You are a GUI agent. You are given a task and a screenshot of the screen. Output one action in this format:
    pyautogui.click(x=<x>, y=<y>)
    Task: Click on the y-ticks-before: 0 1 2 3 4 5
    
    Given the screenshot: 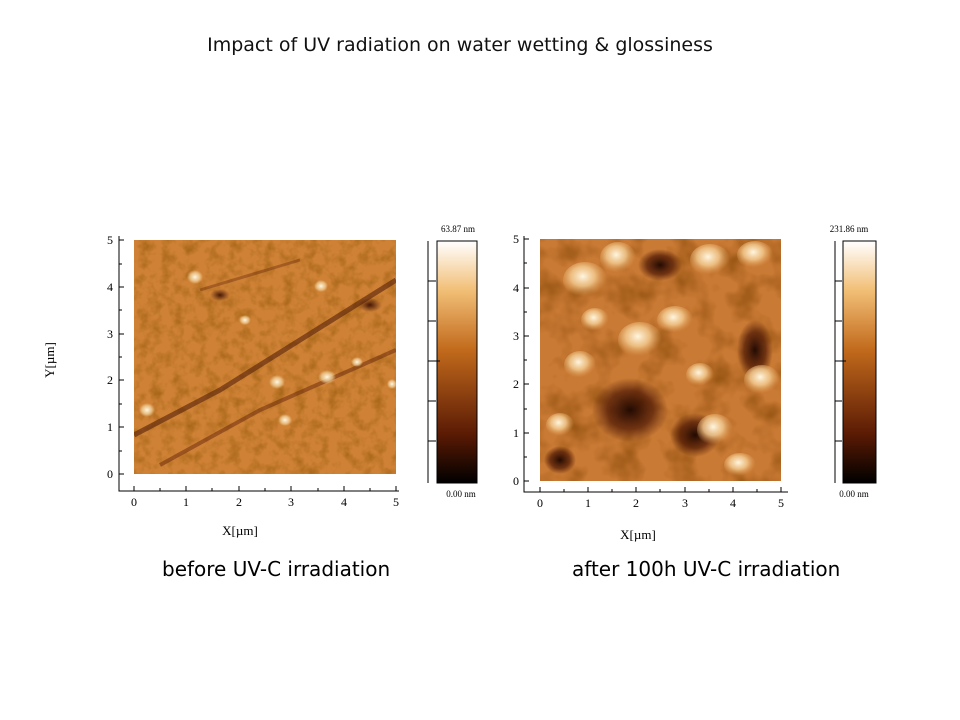 What is the action you would take?
    pyautogui.click(x=115, y=357)
    